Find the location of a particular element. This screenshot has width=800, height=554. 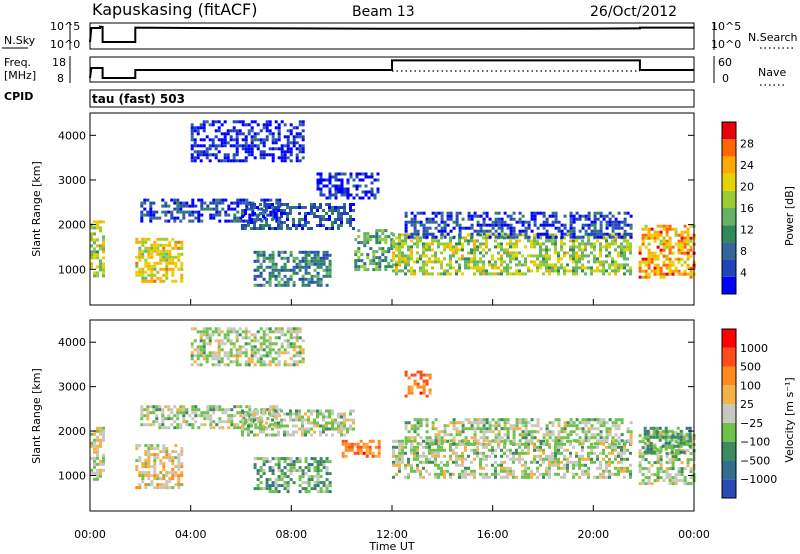

frequency-tick-top: 18 is located at coordinates (59, 62).